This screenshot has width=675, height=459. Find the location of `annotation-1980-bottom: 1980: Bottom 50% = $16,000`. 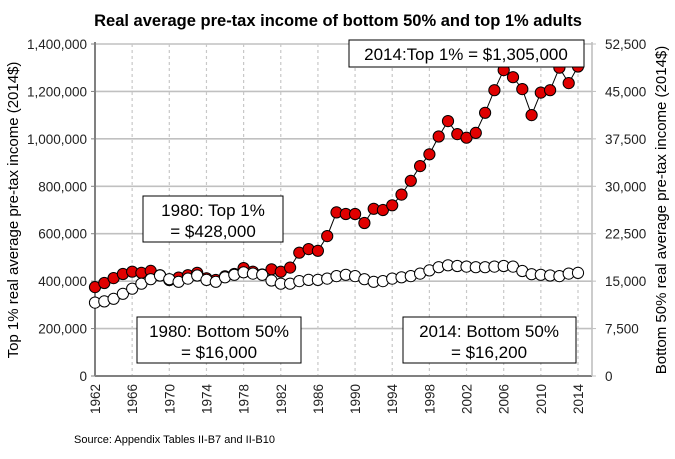

annotation-1980-bottom: 1980: Bottom 50% = $16,000 is located at coordinates (219, 340).